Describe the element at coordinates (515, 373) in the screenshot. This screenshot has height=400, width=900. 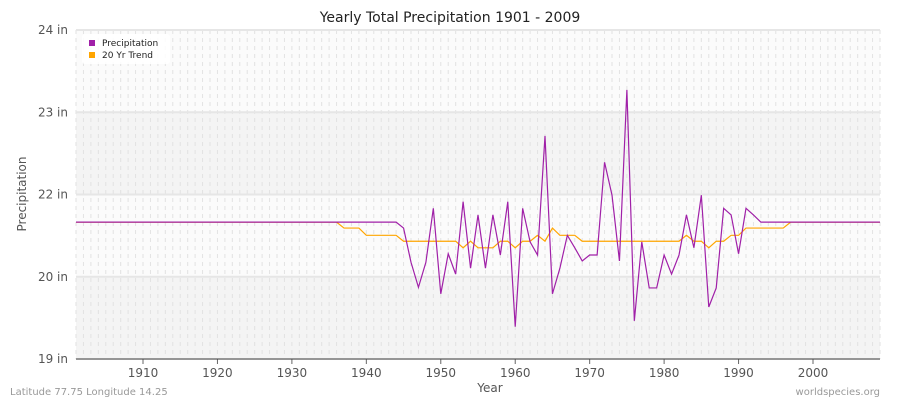
I see `x-tick-label: 1960` at that location.